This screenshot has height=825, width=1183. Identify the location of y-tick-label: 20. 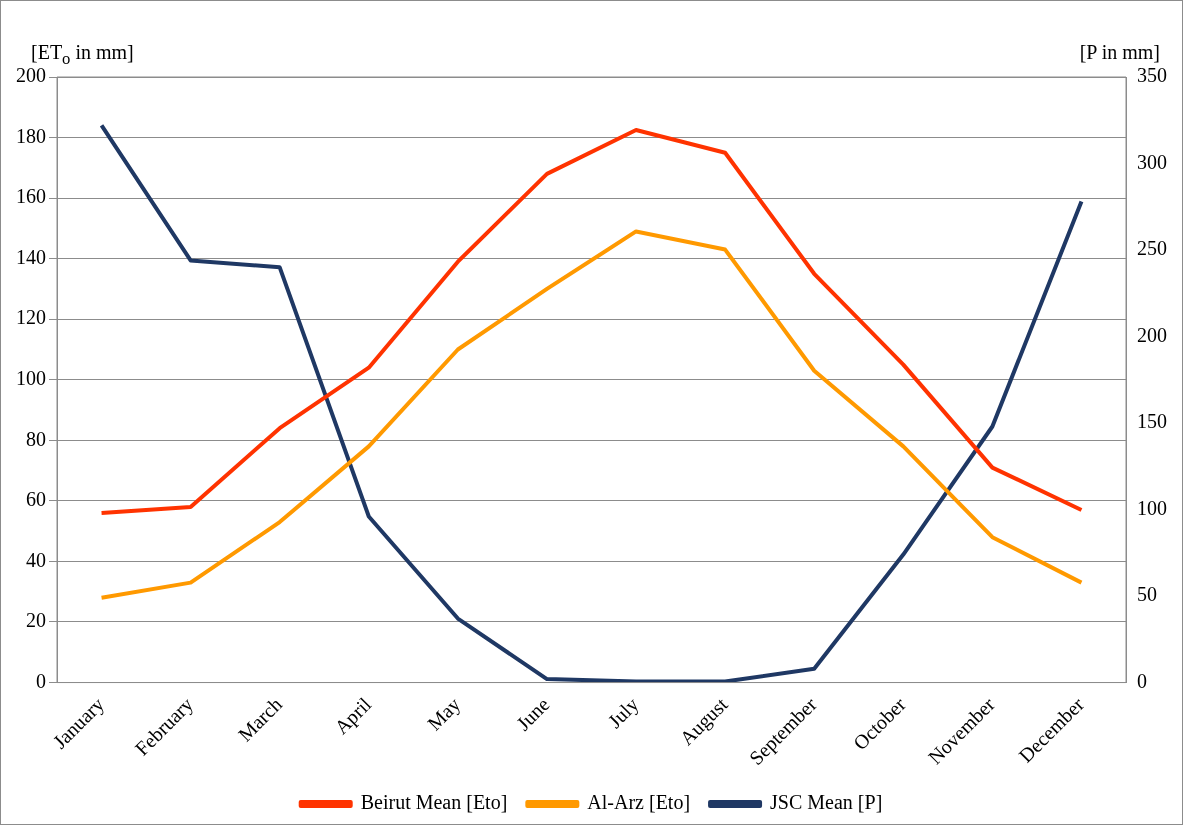
(36, 620).